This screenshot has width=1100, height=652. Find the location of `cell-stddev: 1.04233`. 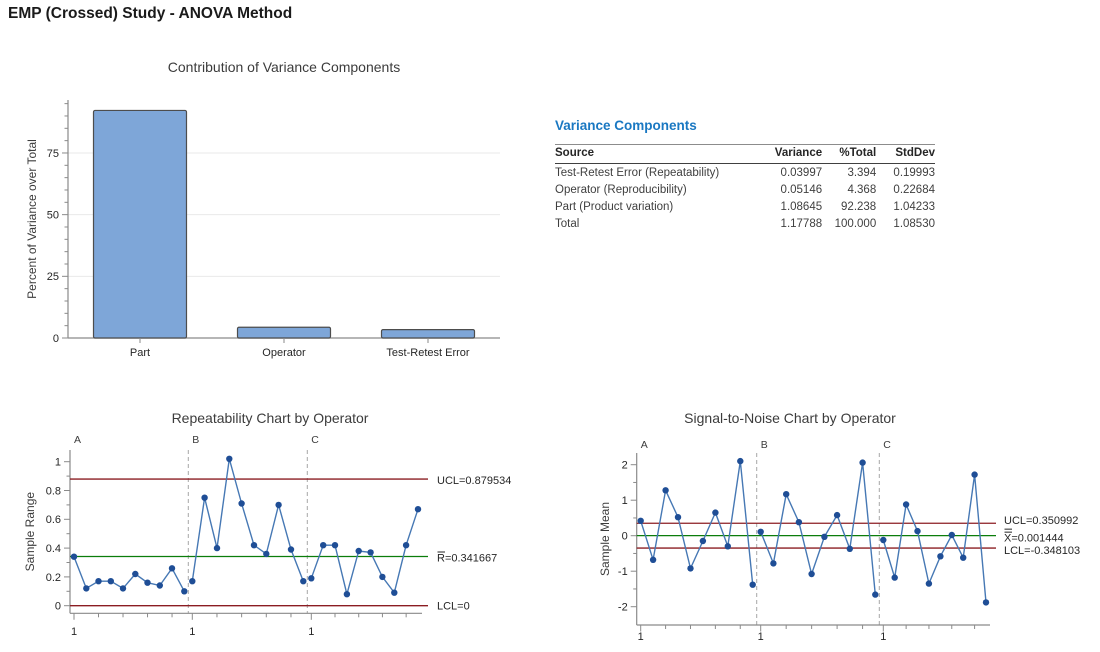

cell-stddev: 1.04233 is located at coordinates (914, 207).